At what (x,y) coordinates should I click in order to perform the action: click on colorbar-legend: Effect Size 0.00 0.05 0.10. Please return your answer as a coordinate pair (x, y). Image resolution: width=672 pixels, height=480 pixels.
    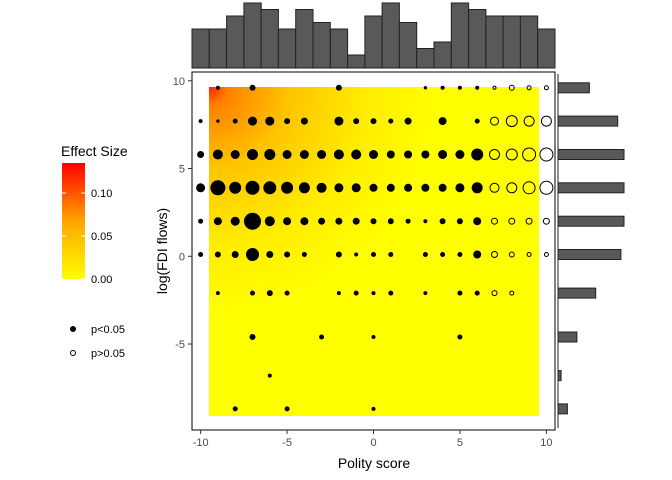
    Looking at the image, I should click on (94, 214).